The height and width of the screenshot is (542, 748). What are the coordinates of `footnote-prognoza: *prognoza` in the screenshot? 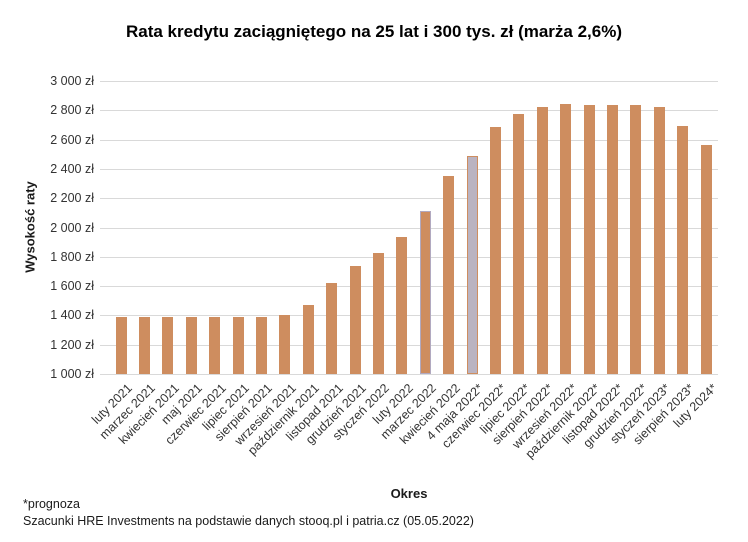 It's located at (51, 504).